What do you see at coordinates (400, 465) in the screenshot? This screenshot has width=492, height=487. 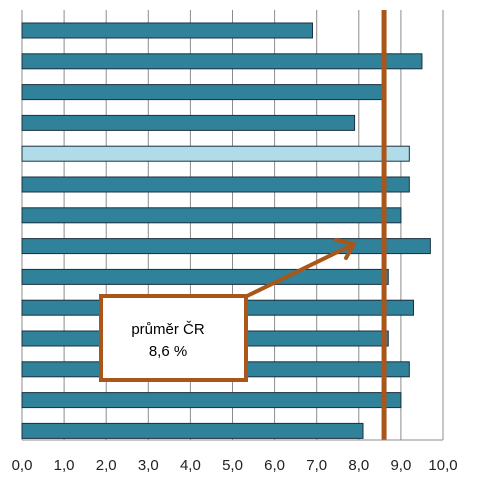 I see `x-tick-label: 9,0` at bounding box center [400, 465].